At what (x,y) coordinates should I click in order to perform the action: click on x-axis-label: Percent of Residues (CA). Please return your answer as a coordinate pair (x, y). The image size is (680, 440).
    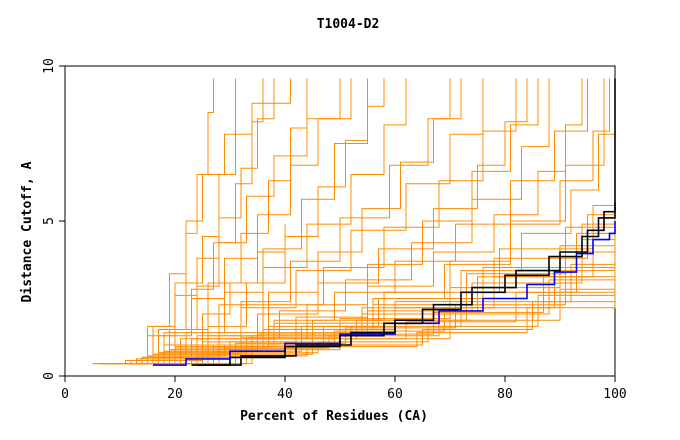
    Looking at the image, I should click on (334, 416).